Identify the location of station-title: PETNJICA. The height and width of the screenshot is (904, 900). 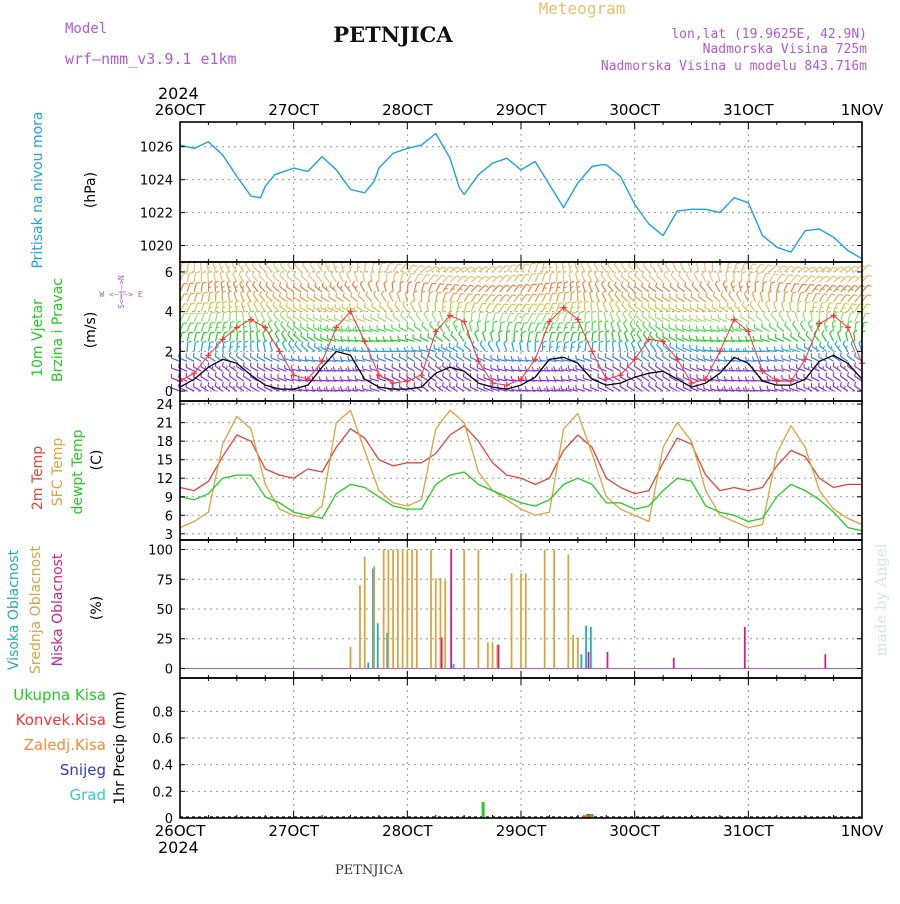
(393, 34).